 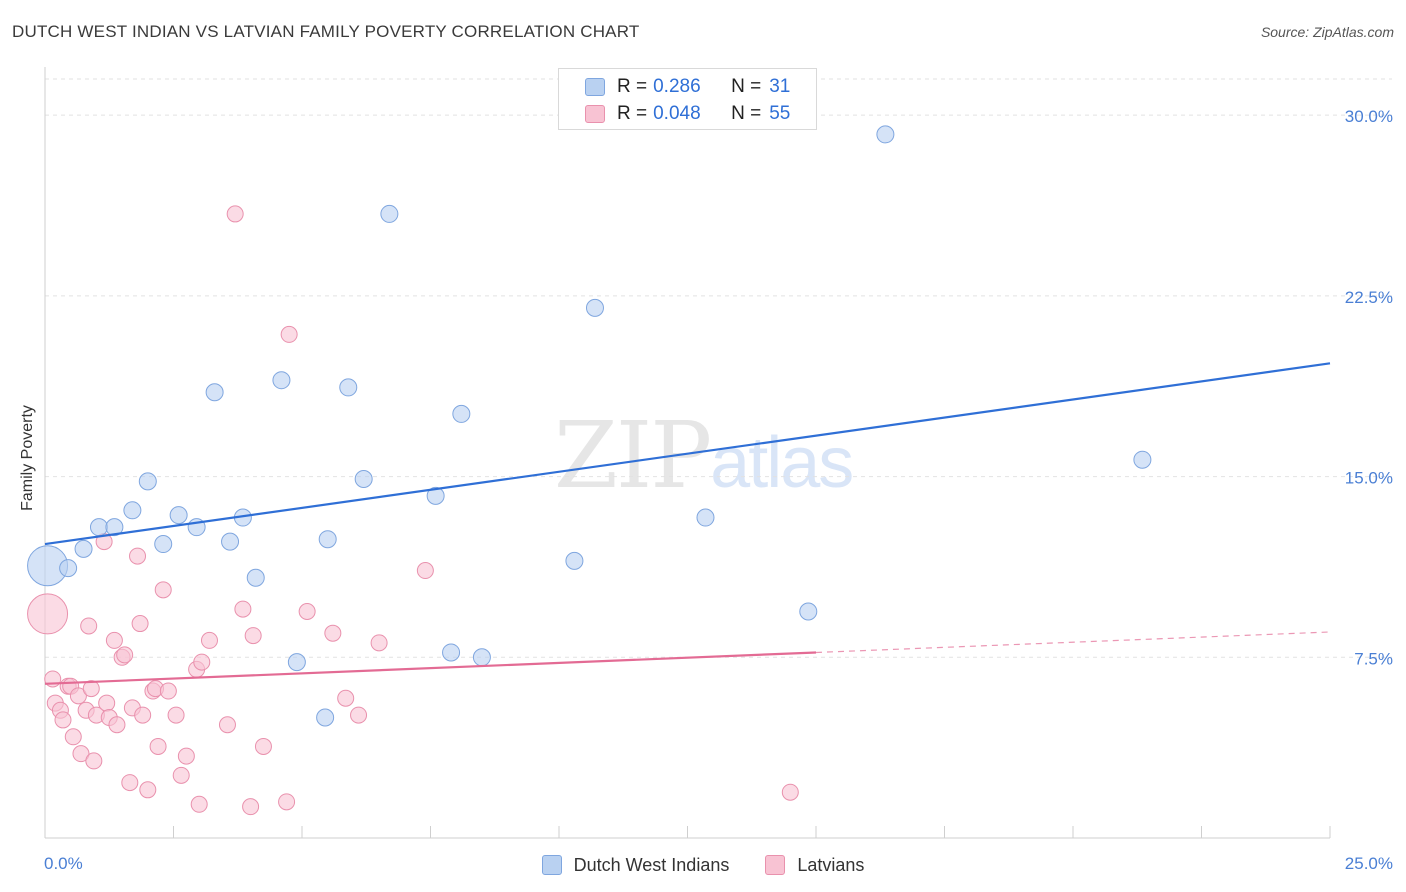 I want to click on legend-row-dutch-west-indians: R = 0.286 N = 31, so click(x=687, y=87).